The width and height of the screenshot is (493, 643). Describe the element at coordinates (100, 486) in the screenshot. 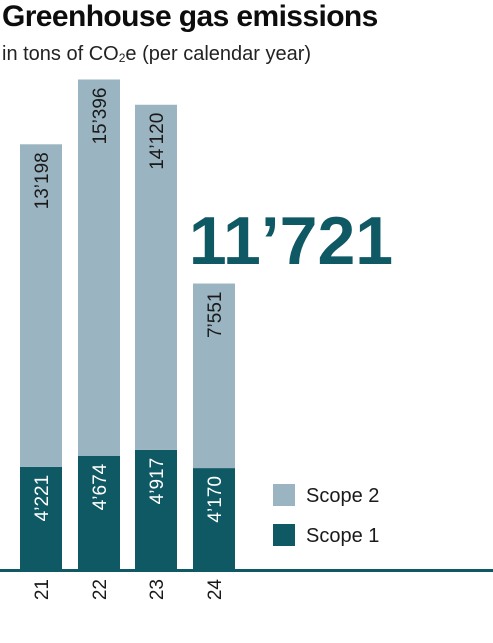

I see `data-label-scope1-22: 4’674` at that location.